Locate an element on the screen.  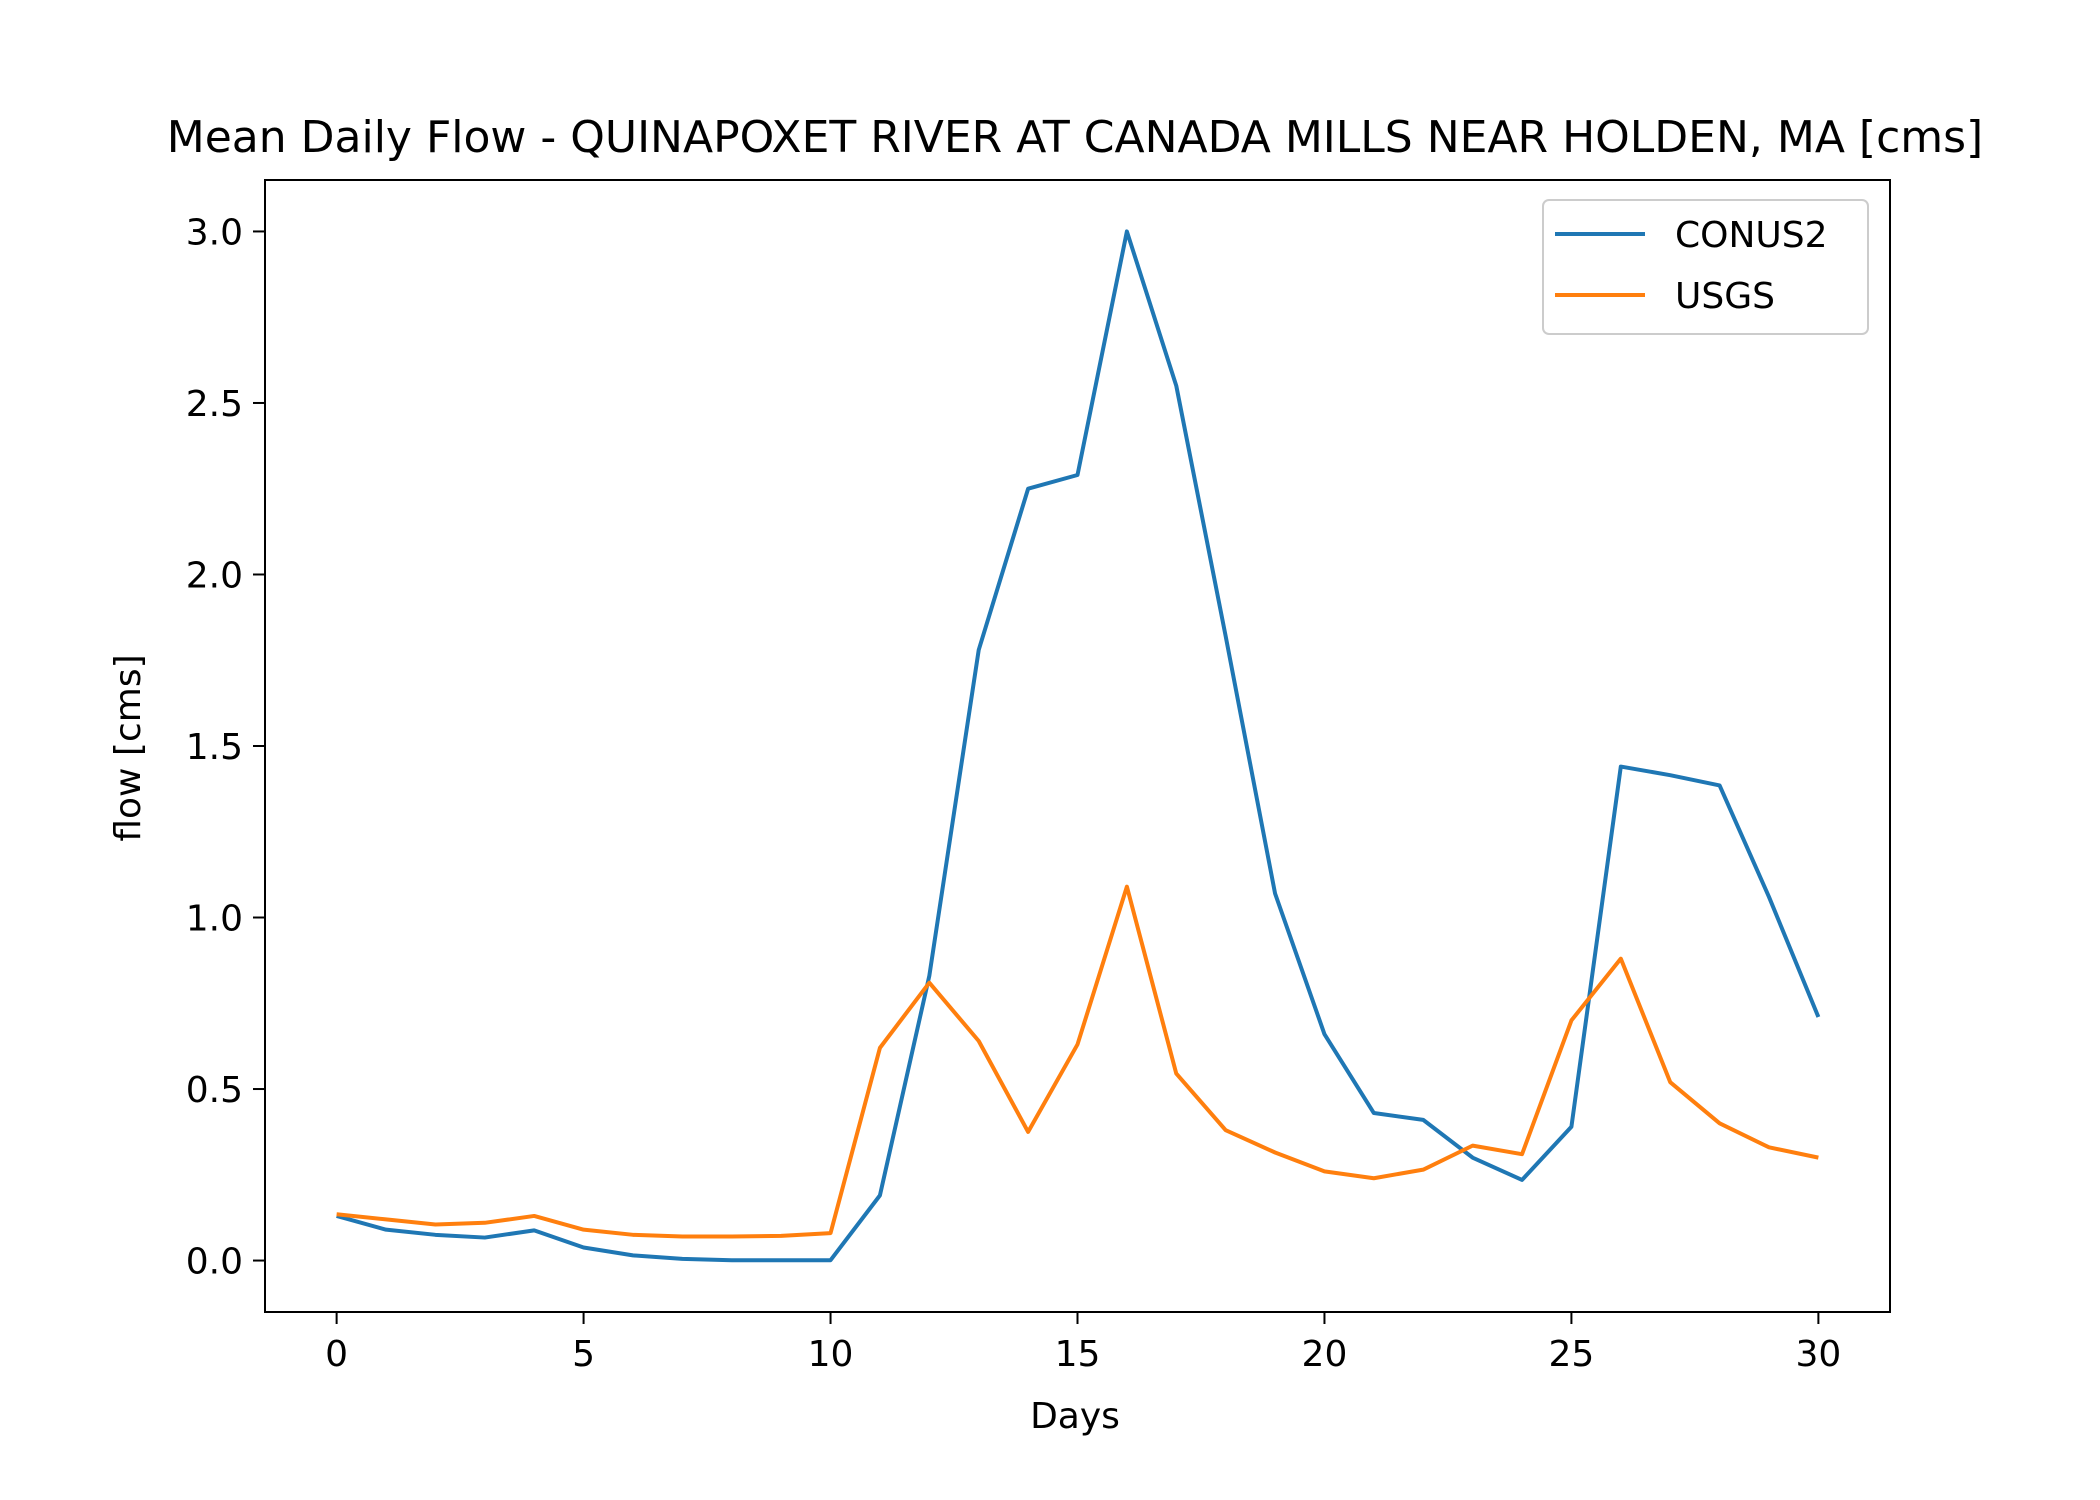
y-axis-label: flow [cms] is located at coordinates (128, 747).